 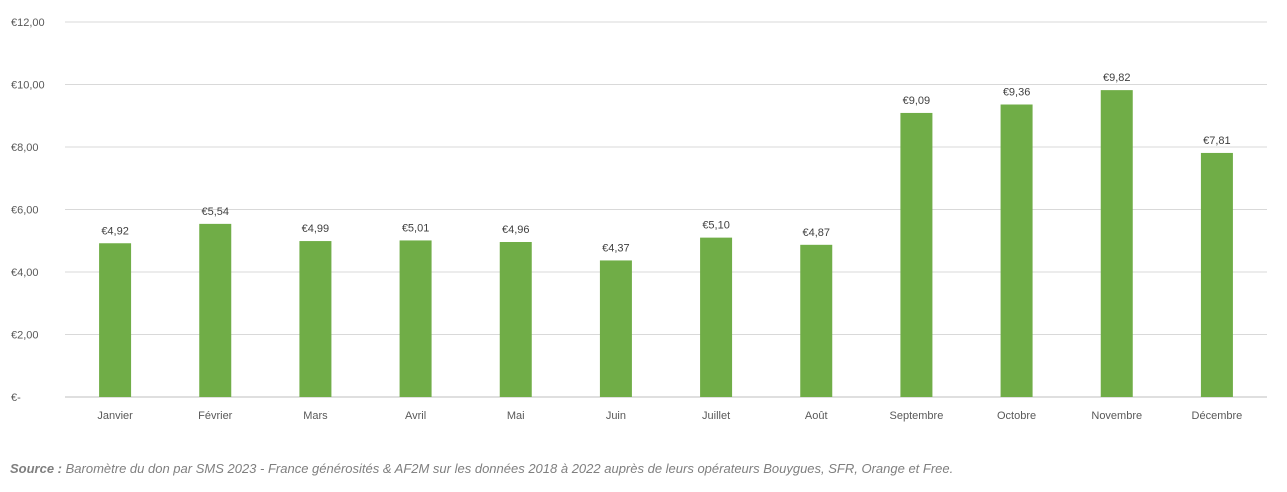 What do you see at coordinates (16, 398) in the screenshot?
I see `y-tick-label: €-` at bounding box center [16, 398].